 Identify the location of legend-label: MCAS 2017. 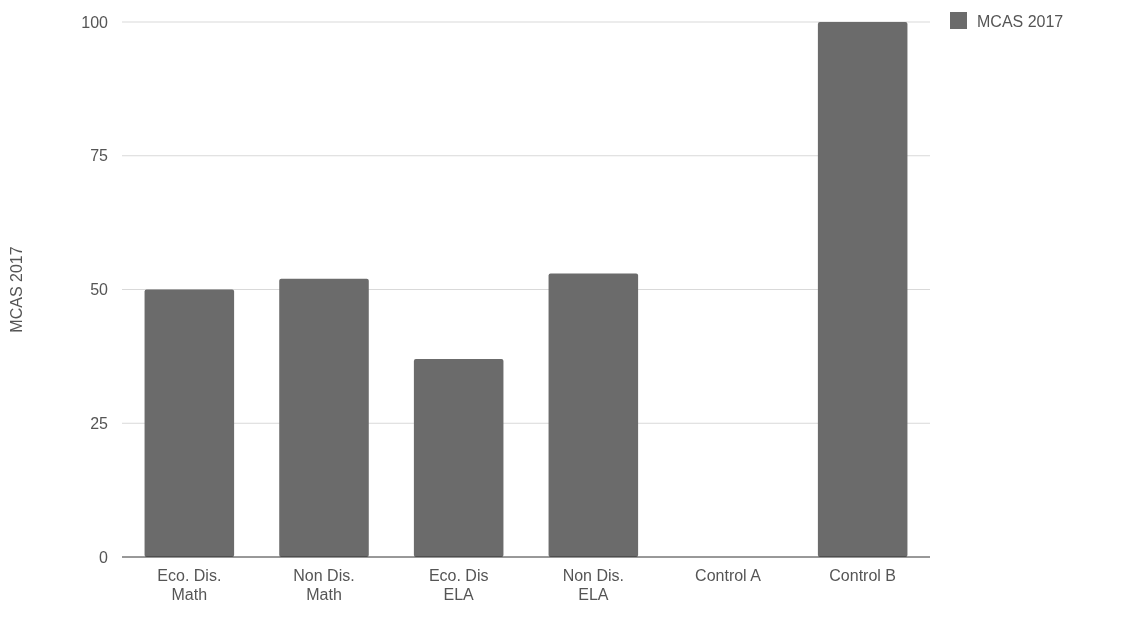
(1020, 21).